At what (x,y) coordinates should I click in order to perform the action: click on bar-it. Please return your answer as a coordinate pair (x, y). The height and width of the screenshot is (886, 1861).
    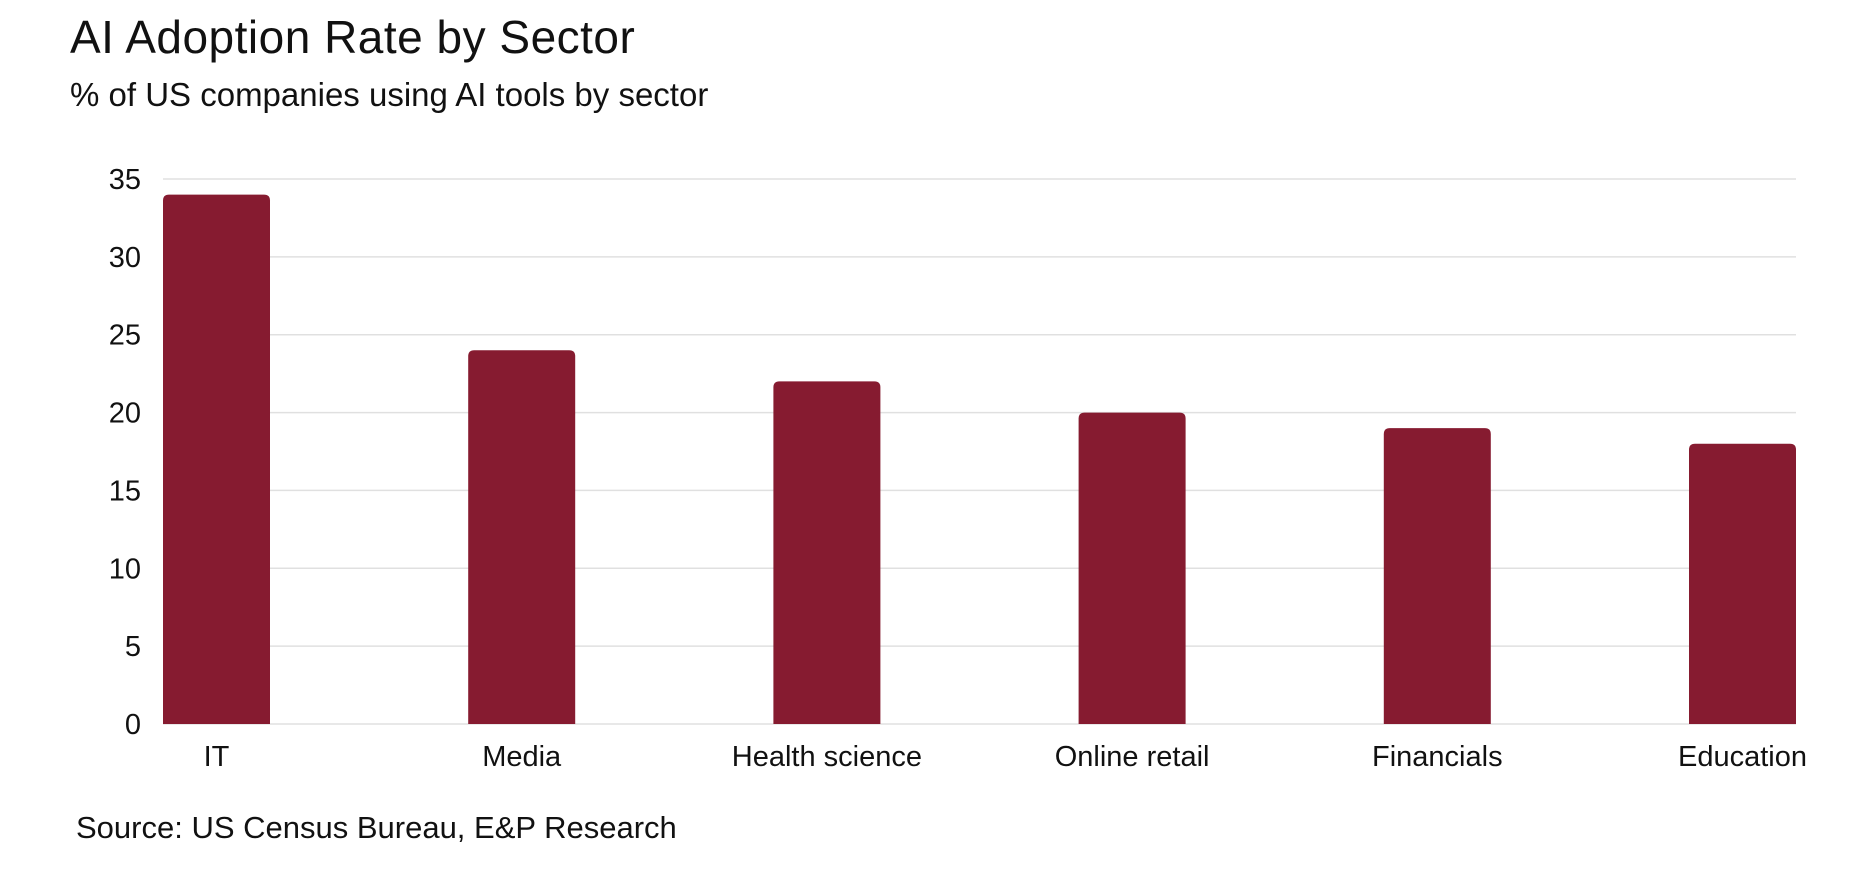
    Looking at the image, I should click on (216, 459).